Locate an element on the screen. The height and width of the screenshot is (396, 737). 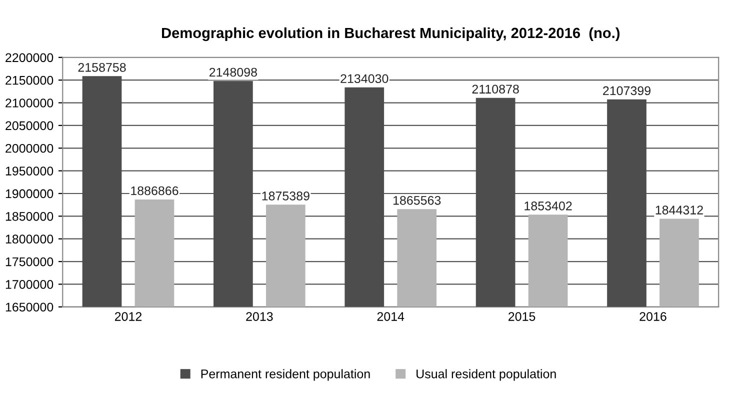
x-tick-label: 2016 is located at coordinates (653, 316).